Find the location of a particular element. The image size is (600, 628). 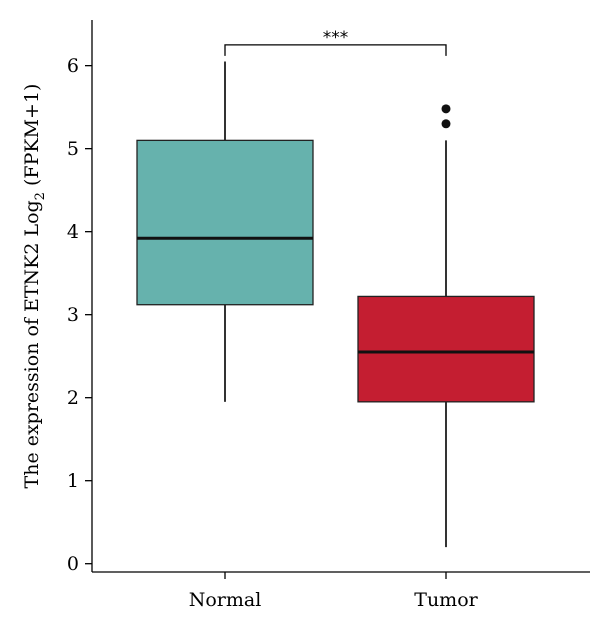

y-tick-label: 5 is located at coordinates (73, 149).